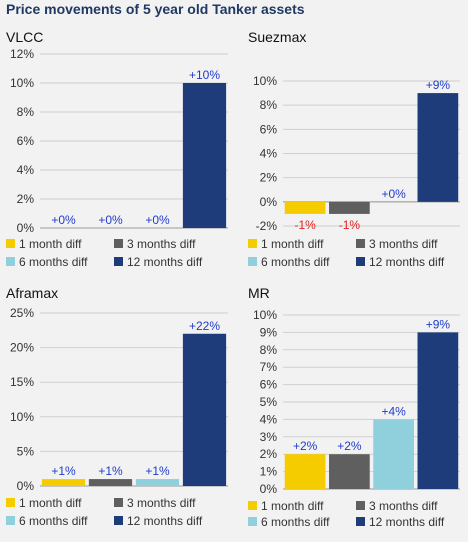 Image resolution: width=468 pixels, height=542 pixels. What do you see at coordinates (22, 382) in the screenshot?
I see `y-tick-label: 15%` at bounding box center [22, 382].